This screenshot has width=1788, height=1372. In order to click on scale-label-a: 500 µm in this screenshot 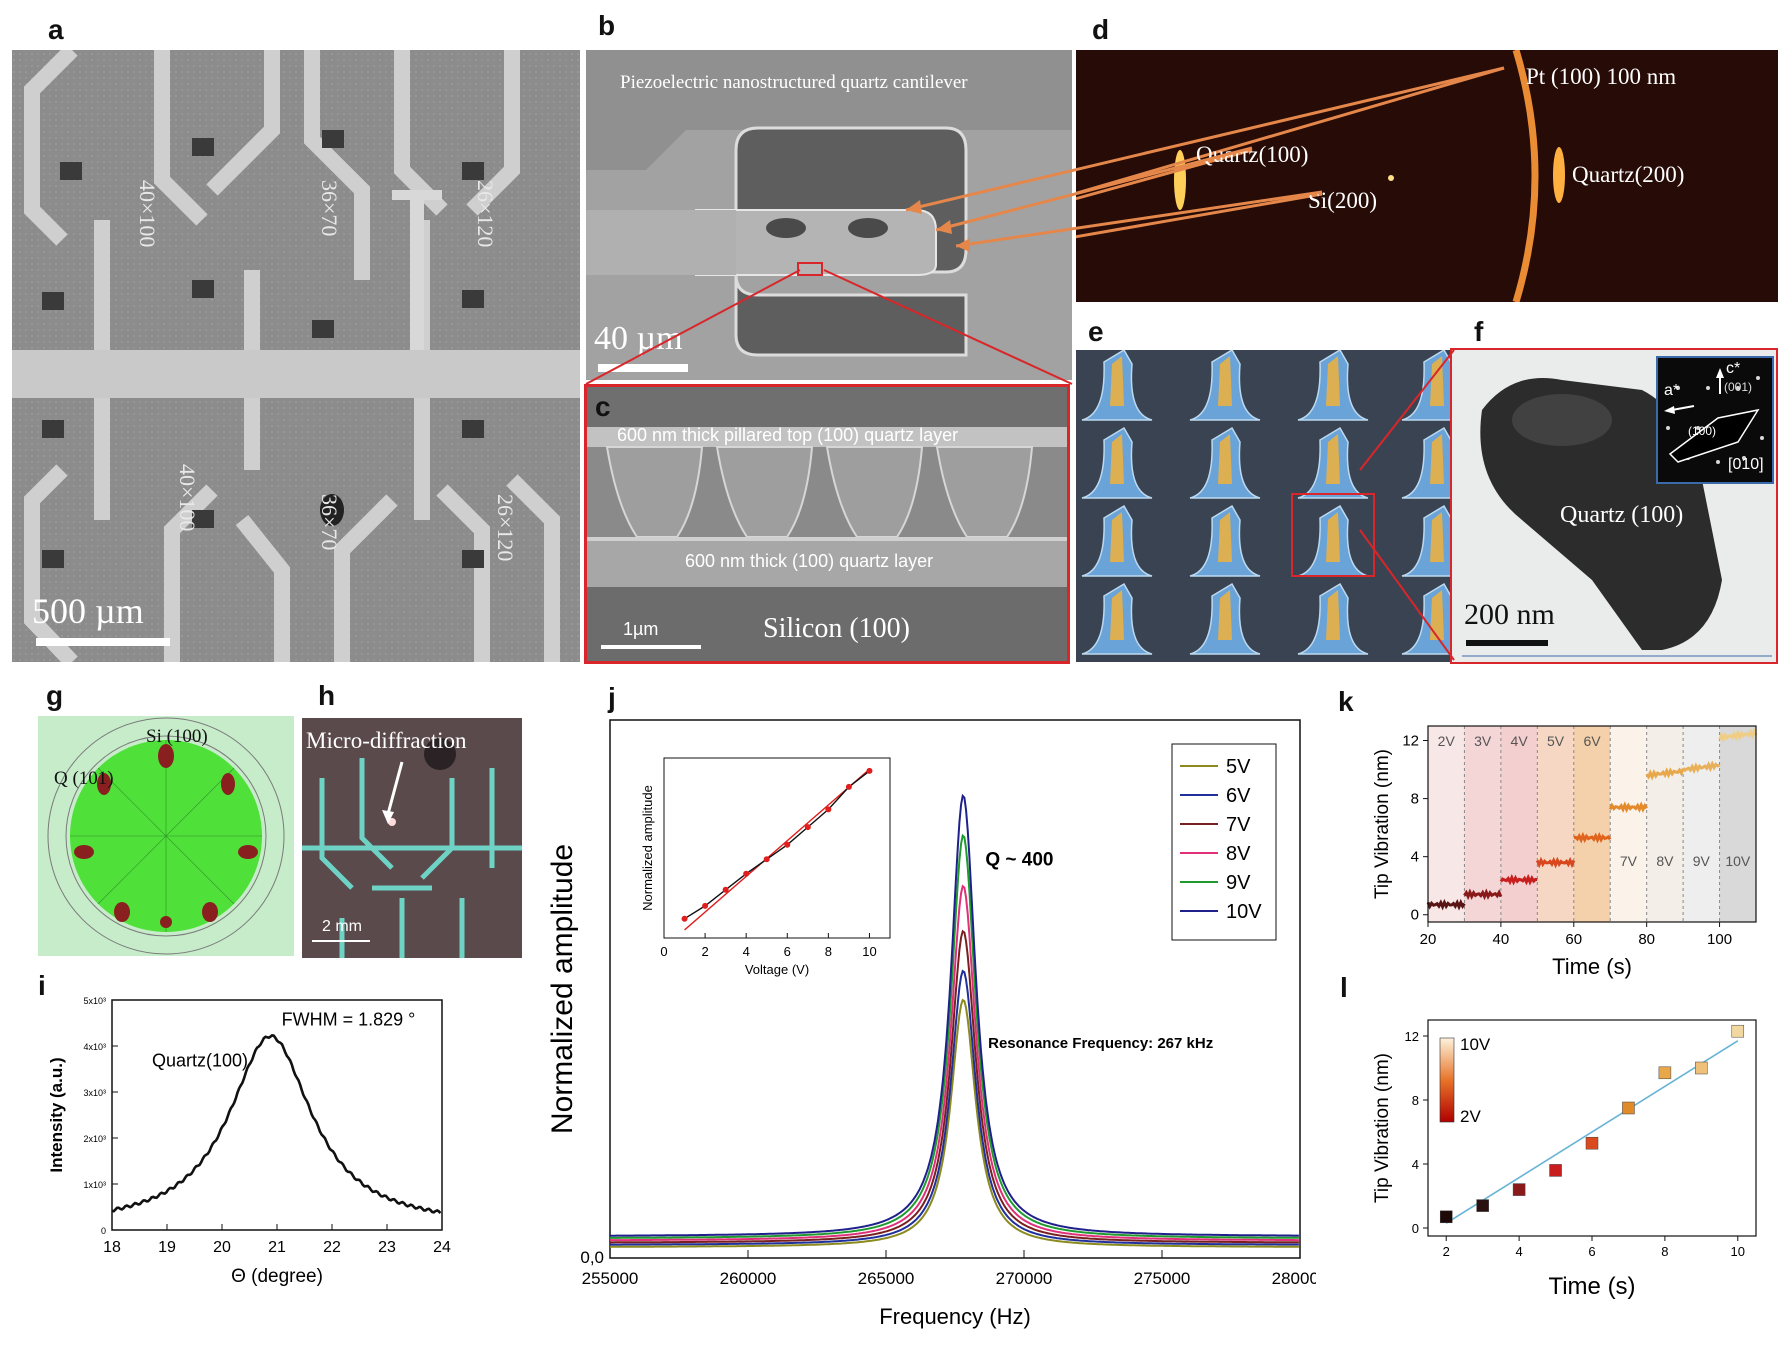, I will do `click(88, 611)`.